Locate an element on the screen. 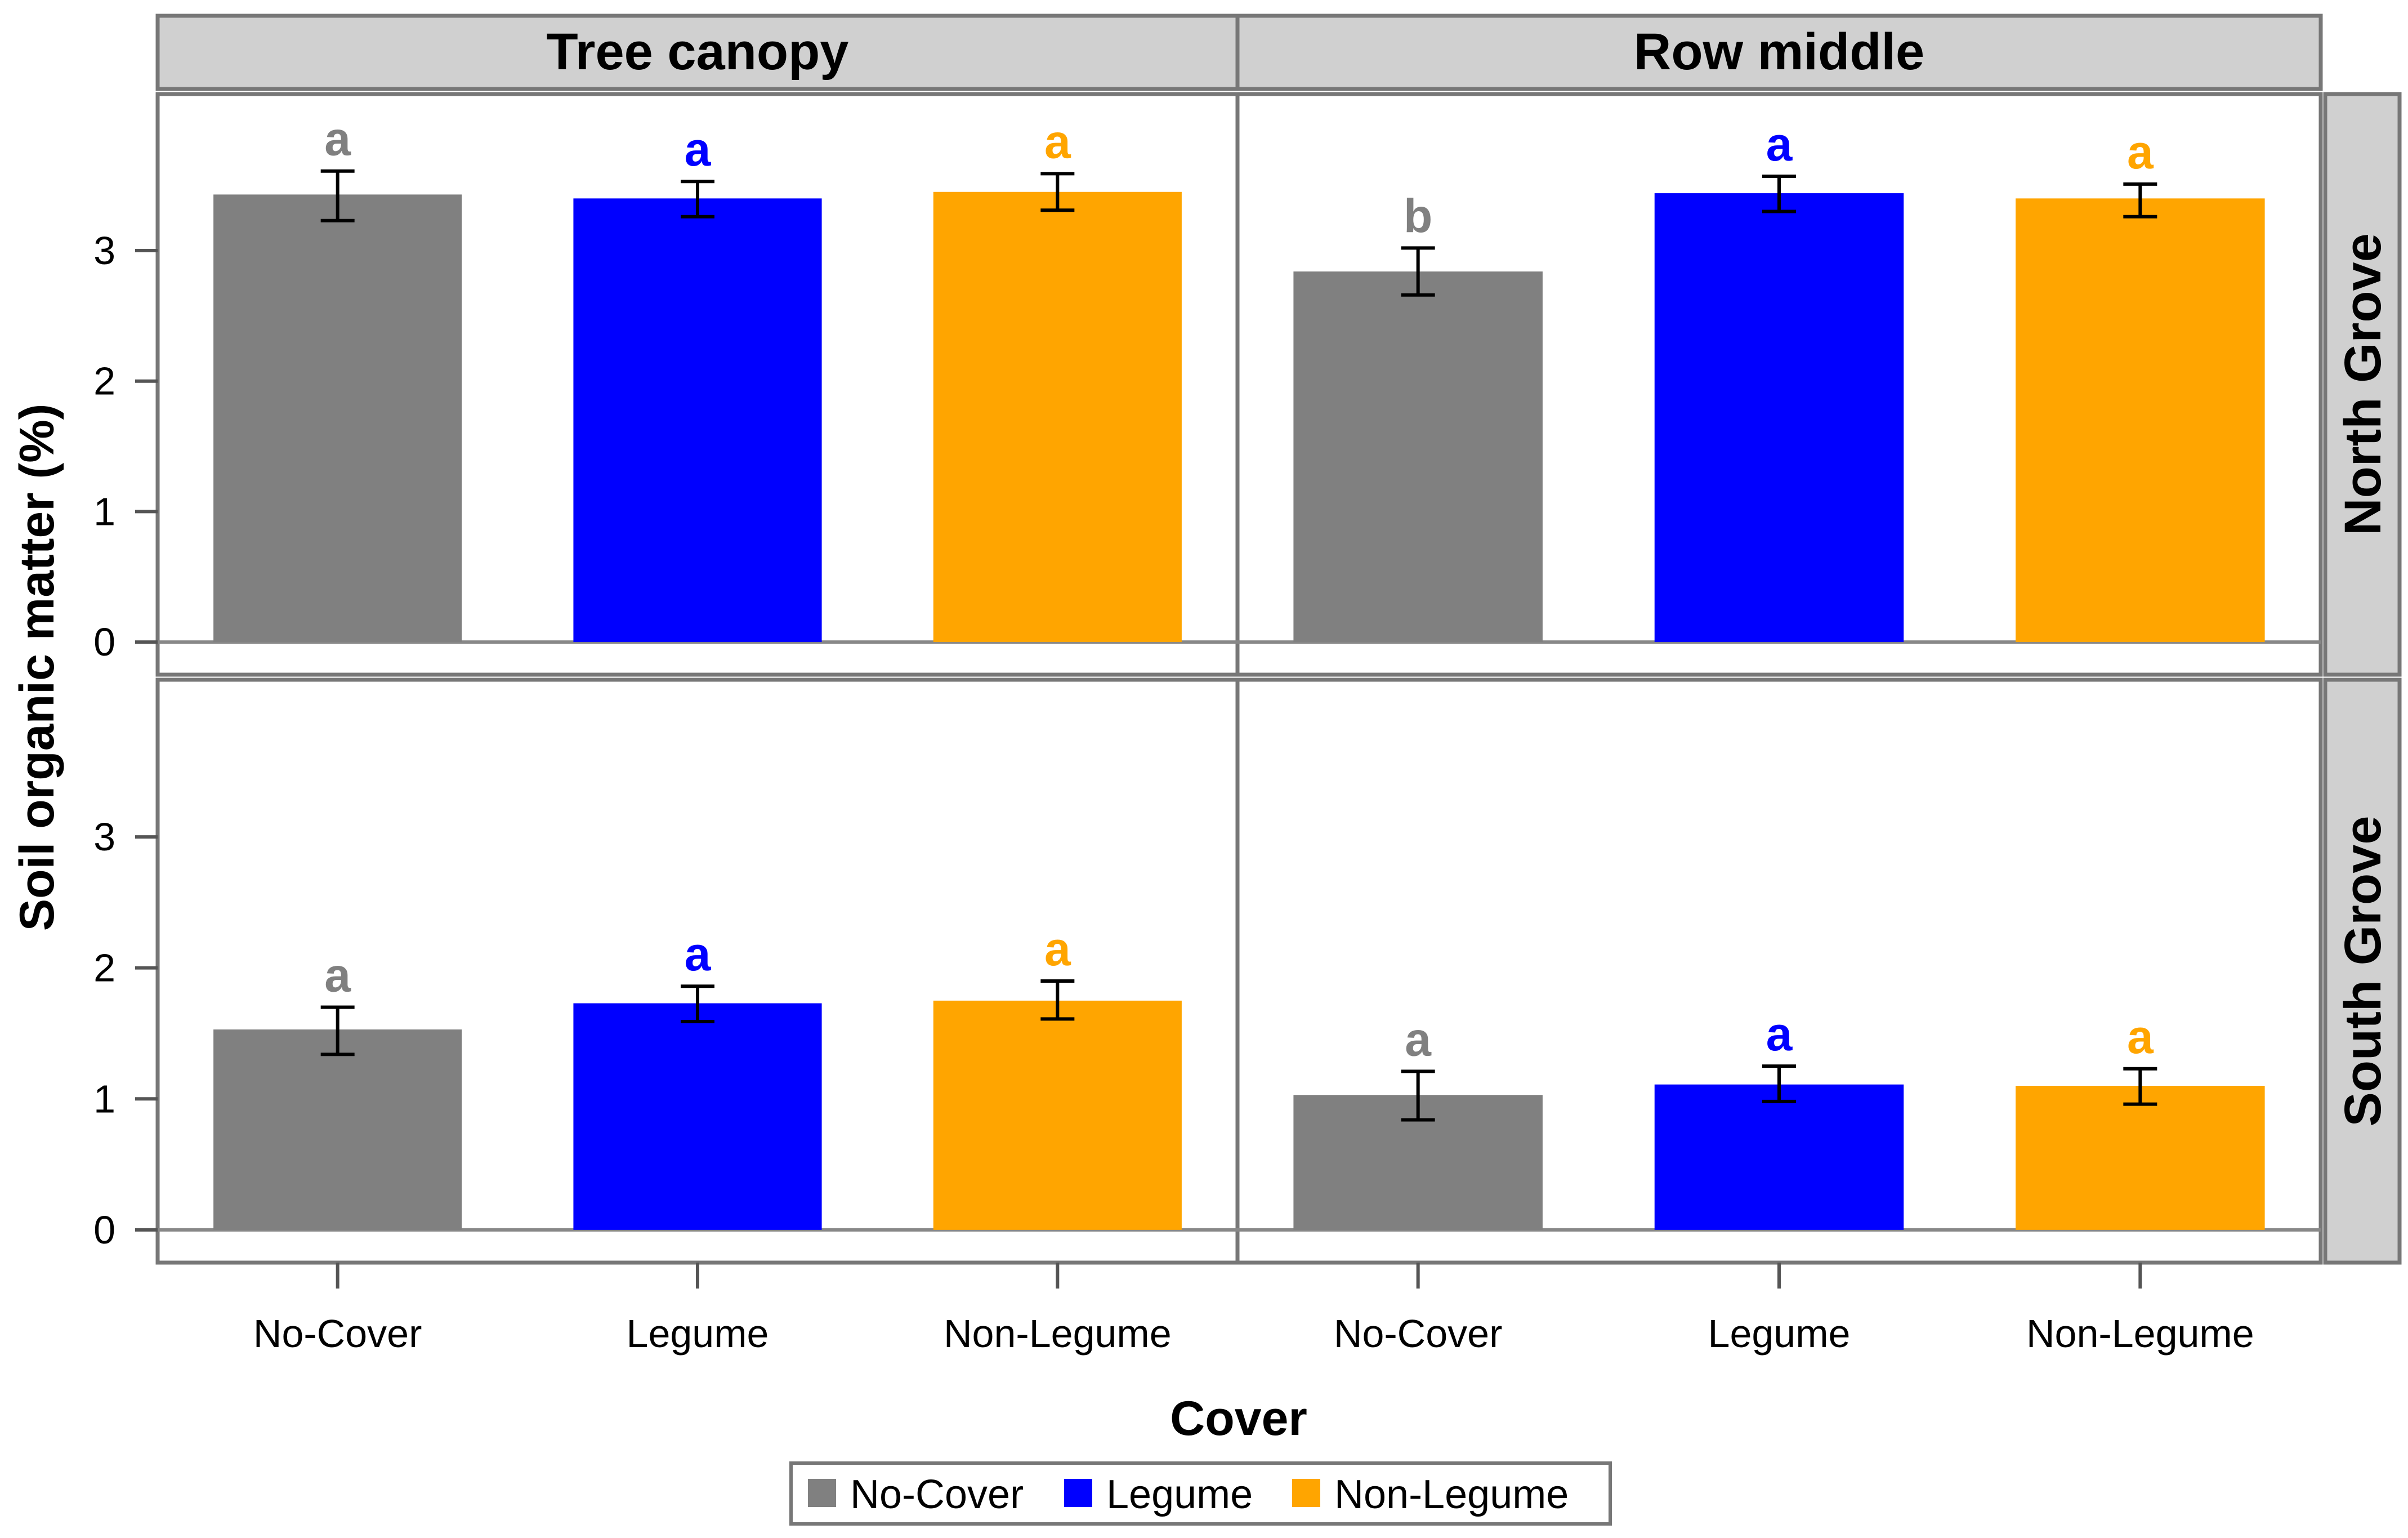 The image size is (2408, 1538). x-axis-title: Cover is located at coordinates (1238, 1419).